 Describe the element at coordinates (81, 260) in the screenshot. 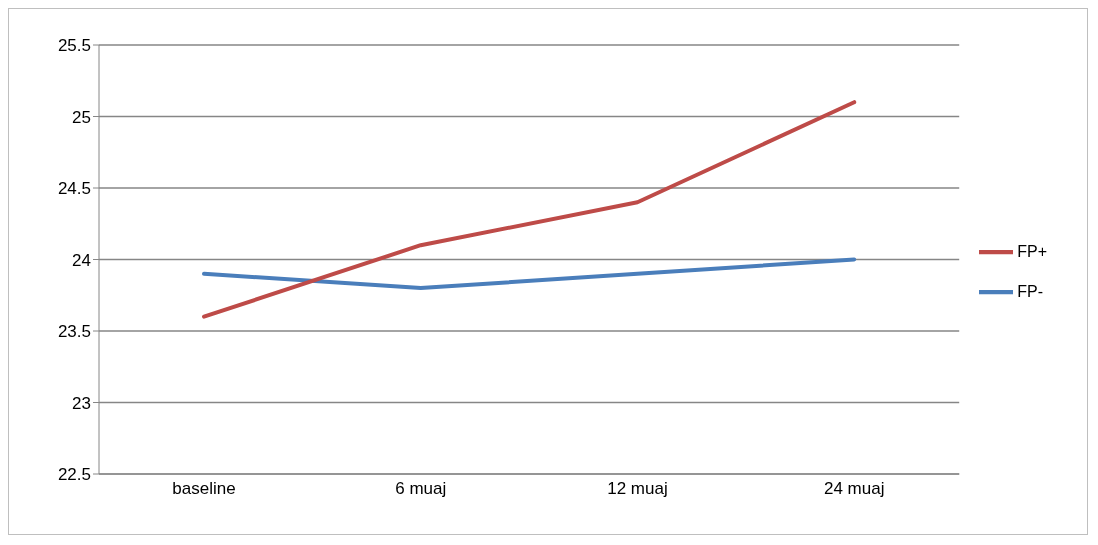

I see `y-tick-label: 24` at that location.